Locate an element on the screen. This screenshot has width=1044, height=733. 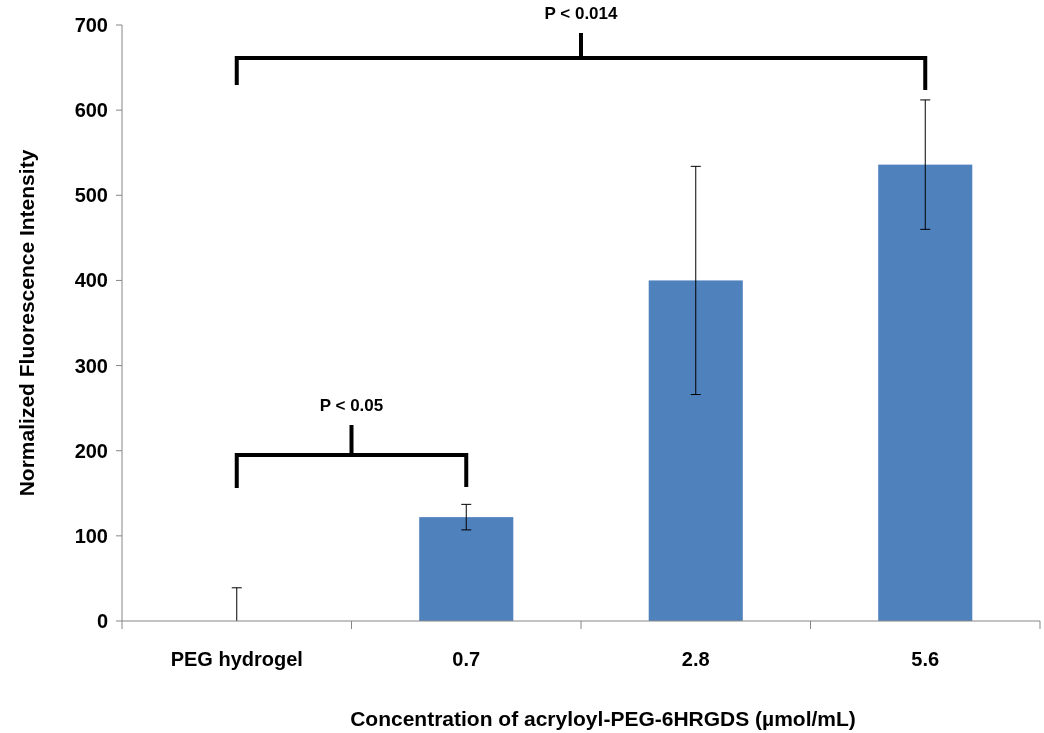
x-tick-label: 5.6 is located at coordinates (925, 659).